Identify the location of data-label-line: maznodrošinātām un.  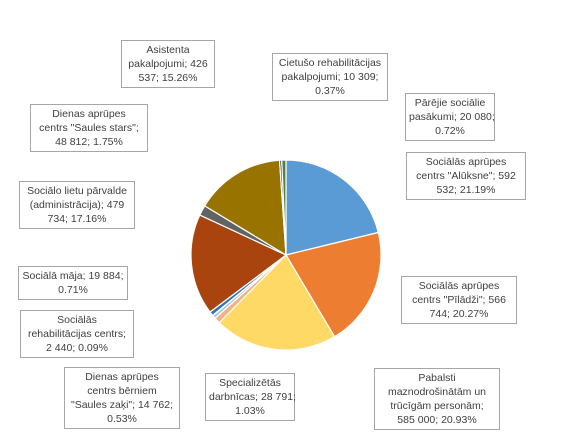
(437, 392).